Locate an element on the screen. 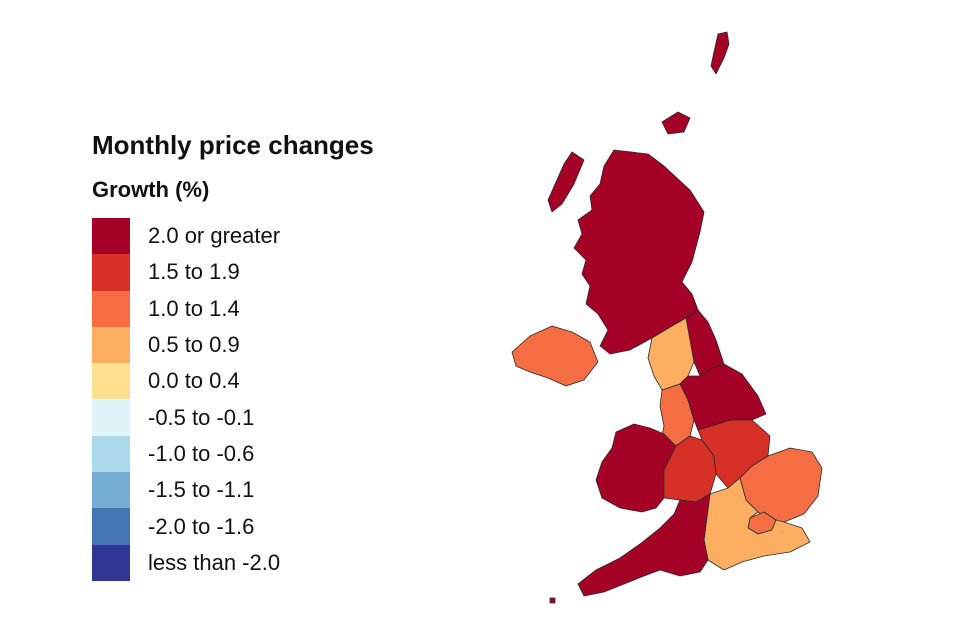 The width and height of the screenshot is (960, 640). legend-label: 2.0 or greater is located at coordinates (214, 236).